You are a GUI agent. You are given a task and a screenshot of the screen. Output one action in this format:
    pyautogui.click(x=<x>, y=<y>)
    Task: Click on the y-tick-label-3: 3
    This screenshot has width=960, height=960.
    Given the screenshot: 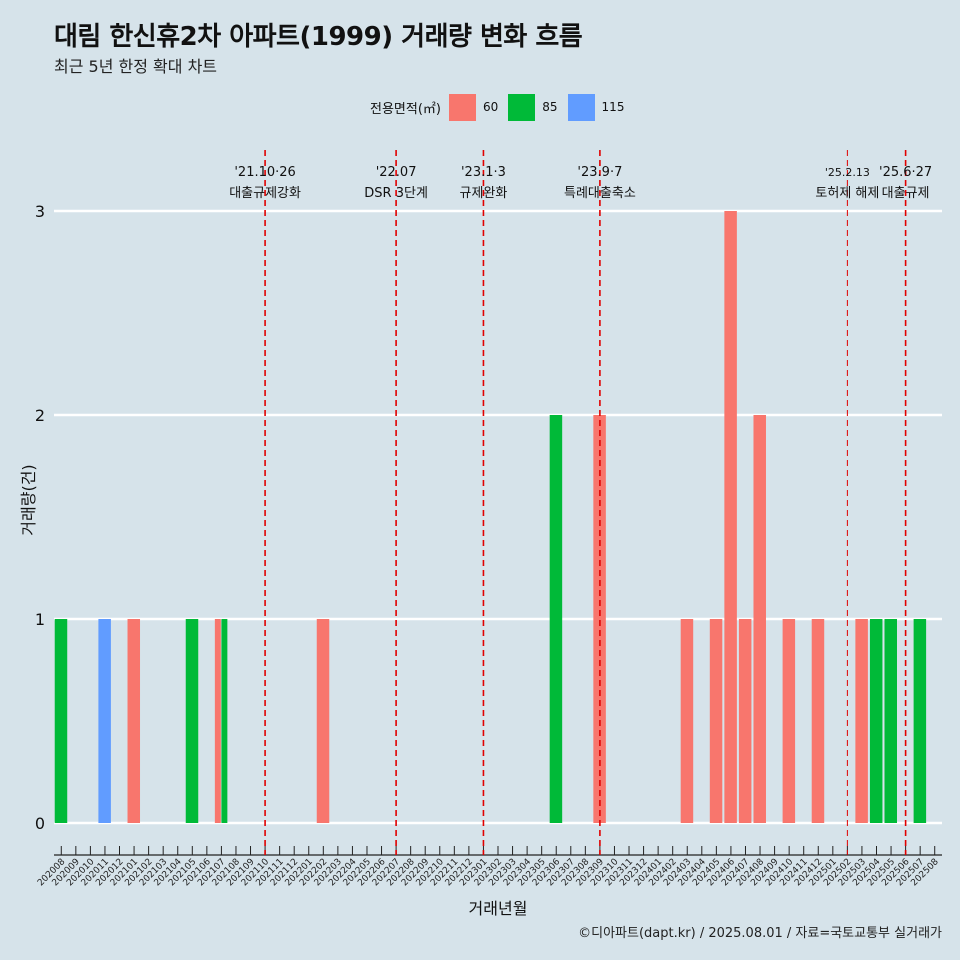 What is the action you would take?
    pyautogui.click(x=40, y=211)
    